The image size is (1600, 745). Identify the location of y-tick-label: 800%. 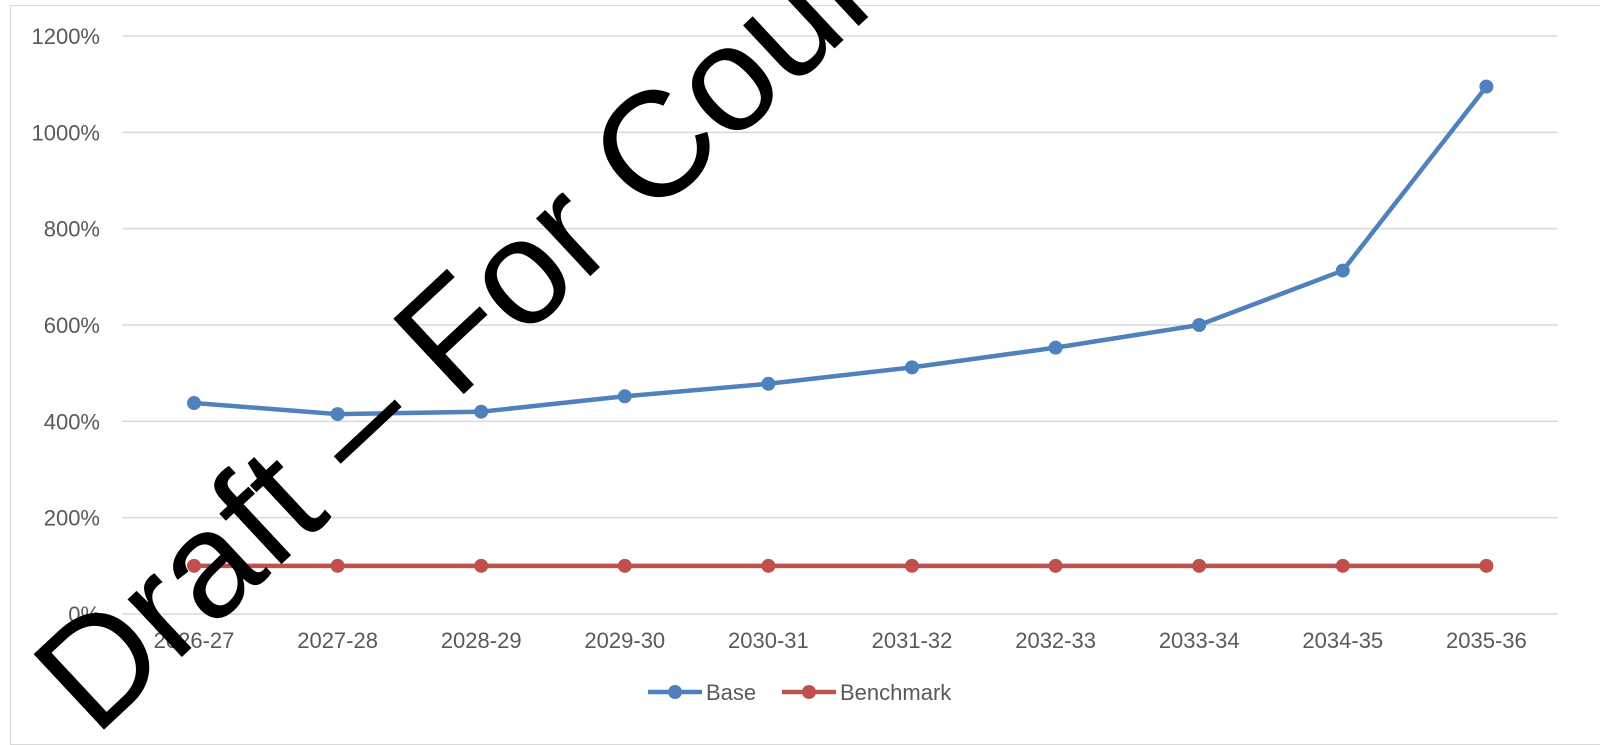
(72, 229).